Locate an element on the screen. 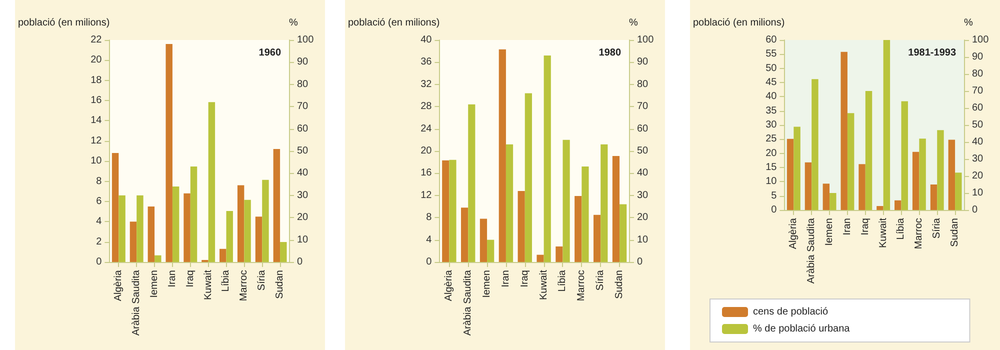 This screenshot has width=1000, height=350. y-tick-label: 60 is located at coordinates (772, 40).